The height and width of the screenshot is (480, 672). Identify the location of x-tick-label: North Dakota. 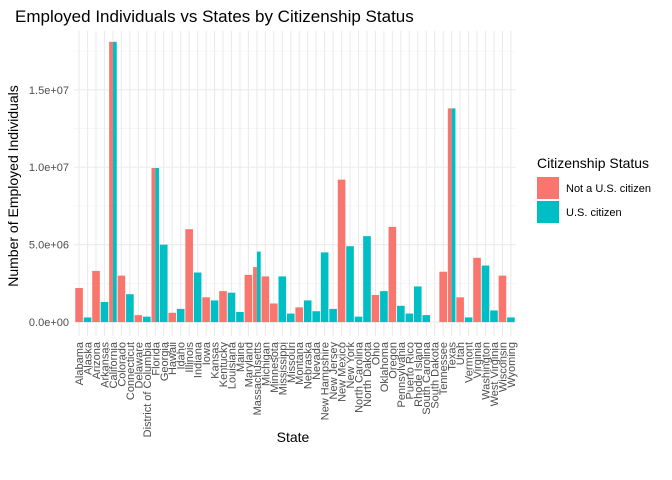
(368, 374).